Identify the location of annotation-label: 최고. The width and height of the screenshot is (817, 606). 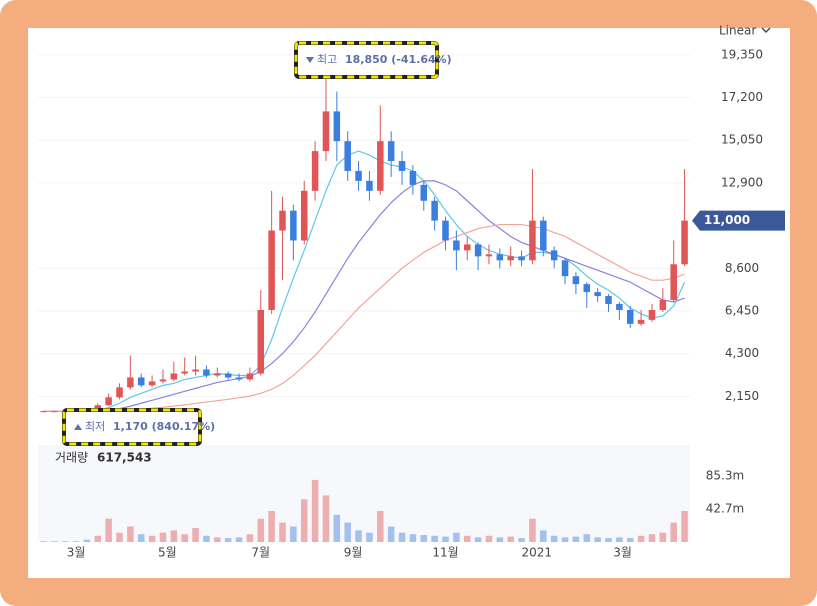
(327, 59).